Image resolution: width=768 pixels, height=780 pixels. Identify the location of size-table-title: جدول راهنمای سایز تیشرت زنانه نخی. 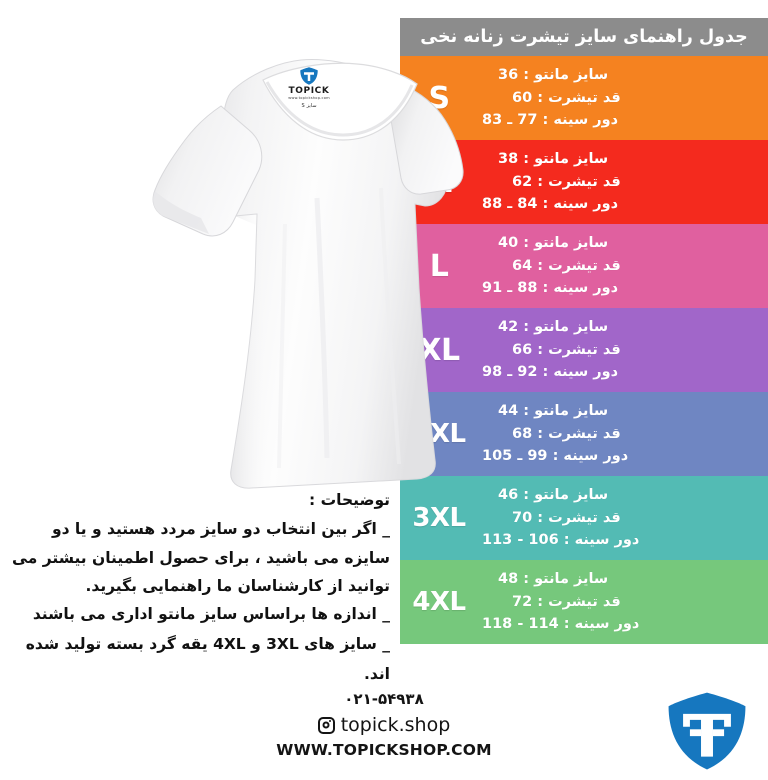
(584, 37).